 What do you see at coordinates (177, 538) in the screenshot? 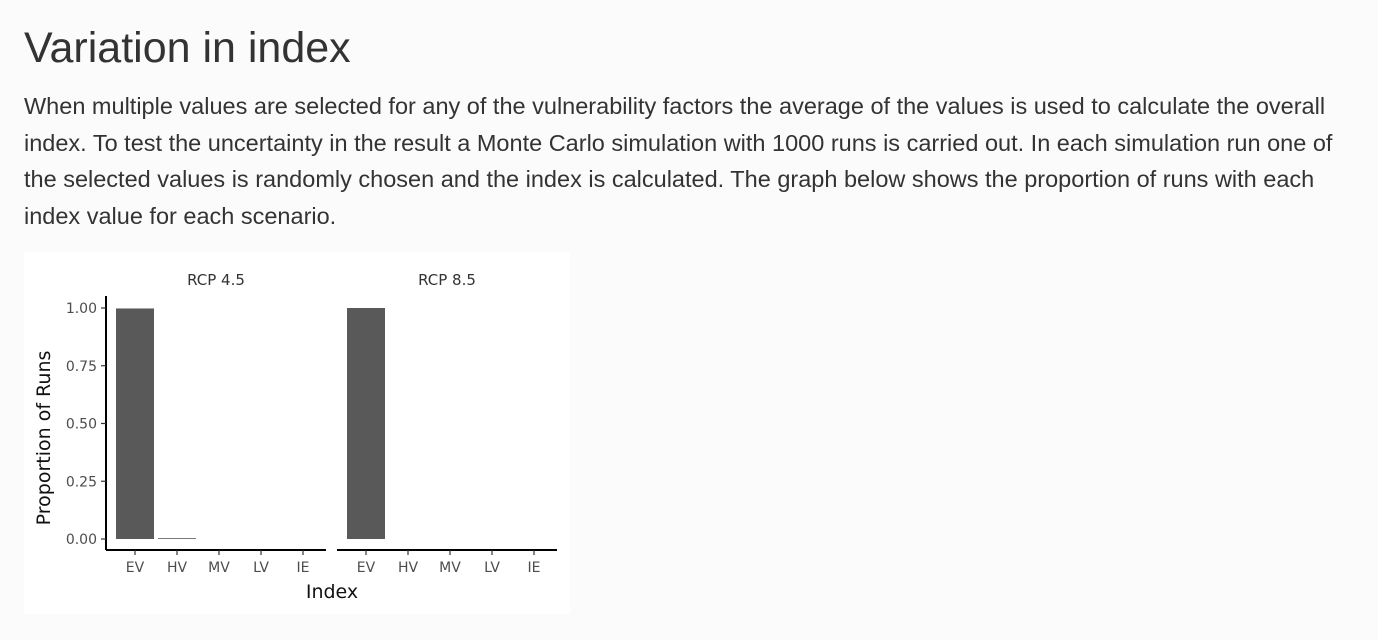
I see `bar-hv` at bounding box center [177, 538].